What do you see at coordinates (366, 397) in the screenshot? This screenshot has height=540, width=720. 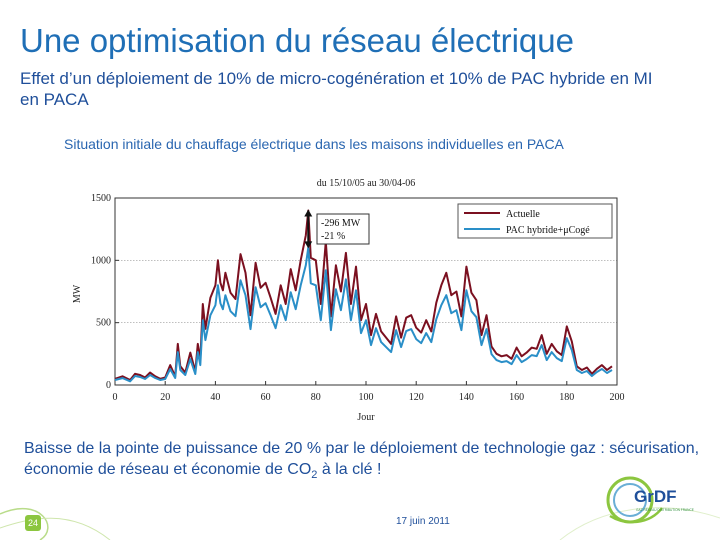 I see `x-tick-label: 100` at bounding box center [366, 397].